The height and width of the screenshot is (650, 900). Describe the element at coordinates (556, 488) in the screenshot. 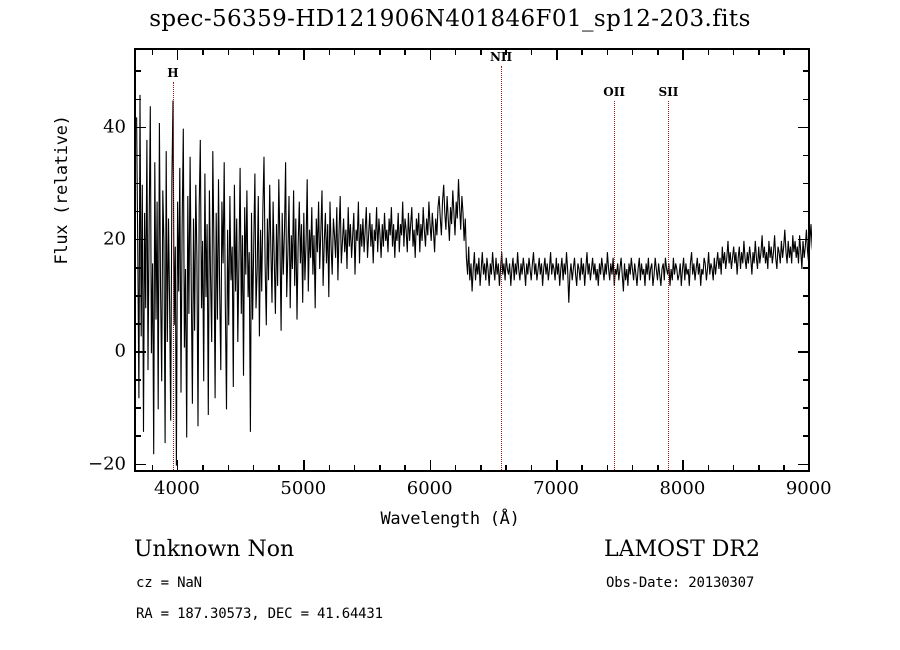

I see `x-tick-label: 7000` at that location.